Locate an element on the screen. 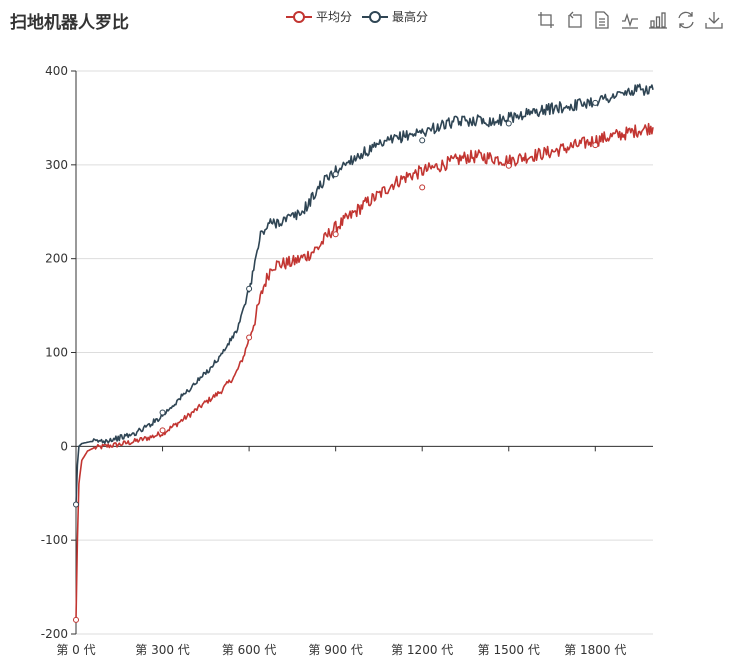 This screenshot has width=732, height=671. x-tick-label: 第 900 代 is located at coordinates (335, 650).